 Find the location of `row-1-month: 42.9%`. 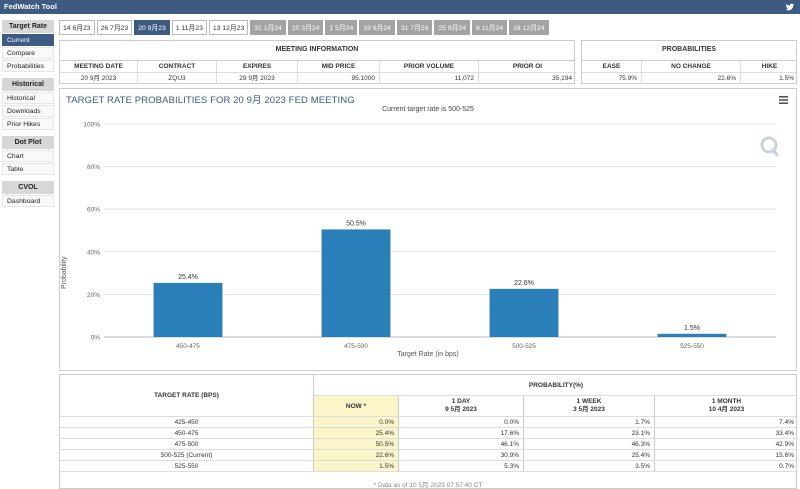

row-1-month: 42.9% is located at coordinates (726, 444).